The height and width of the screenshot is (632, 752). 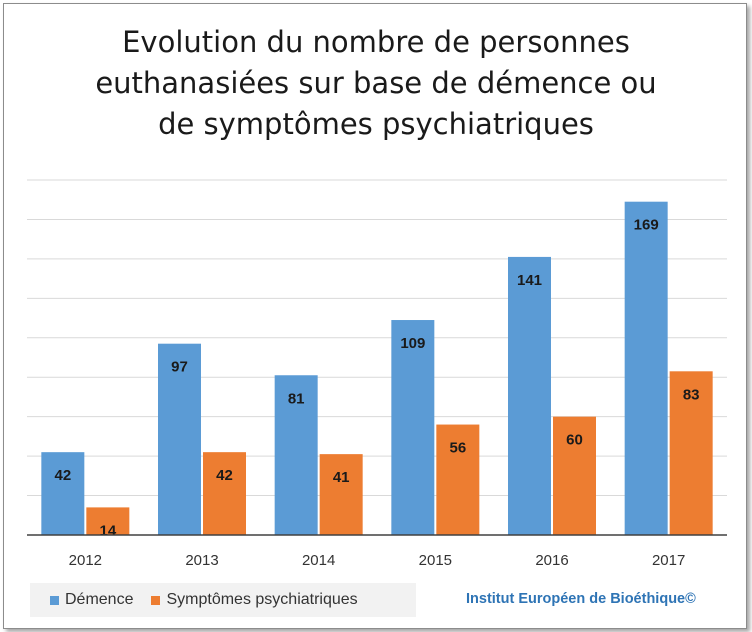 What do you see at coordinates (691, 394) in the screenshot?
I see `data-label-symptomes-2017: 83` at bounding box center [691, 394].